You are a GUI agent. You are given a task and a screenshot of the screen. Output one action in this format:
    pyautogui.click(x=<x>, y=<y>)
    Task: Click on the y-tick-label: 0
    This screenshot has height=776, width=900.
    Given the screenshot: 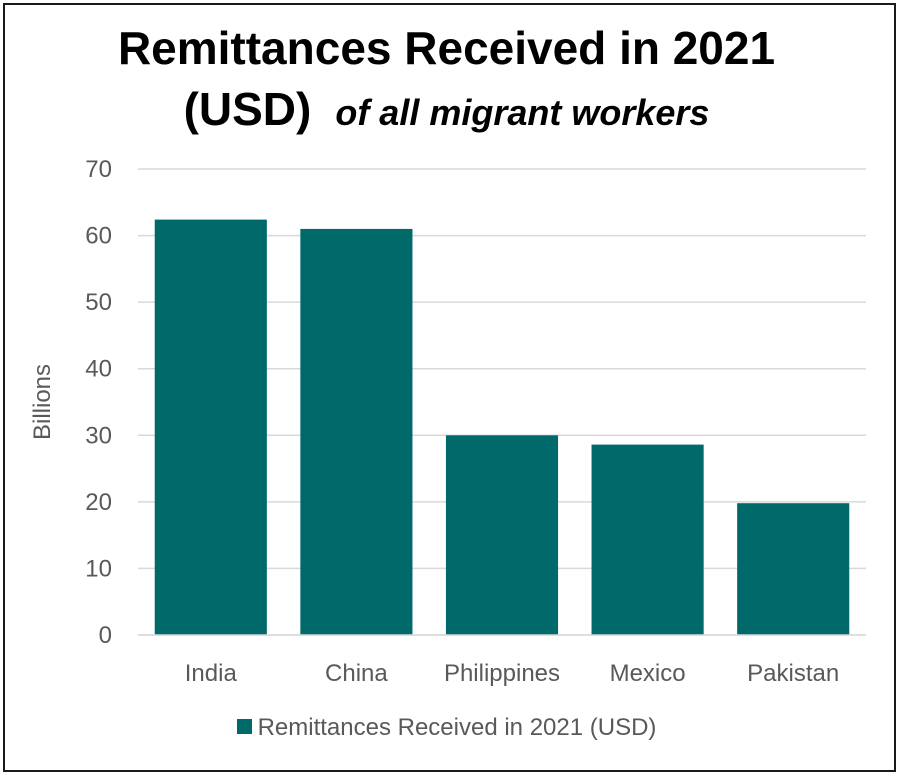 What is the action you would take?
    pyautogui.click(x=105, y=635)
    